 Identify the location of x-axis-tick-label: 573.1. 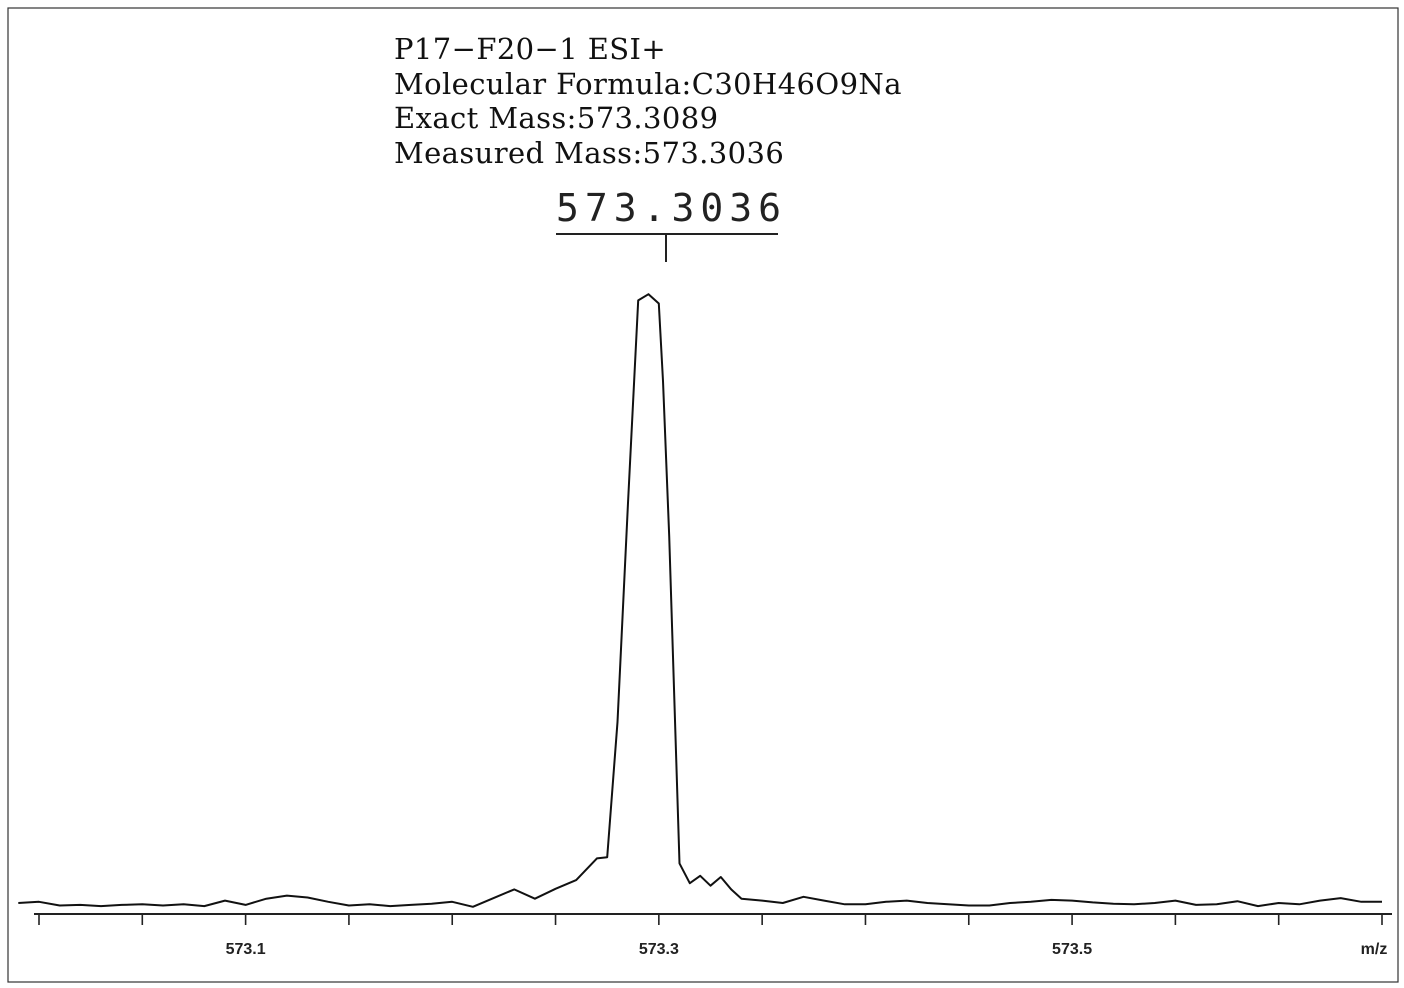
(246, 949).